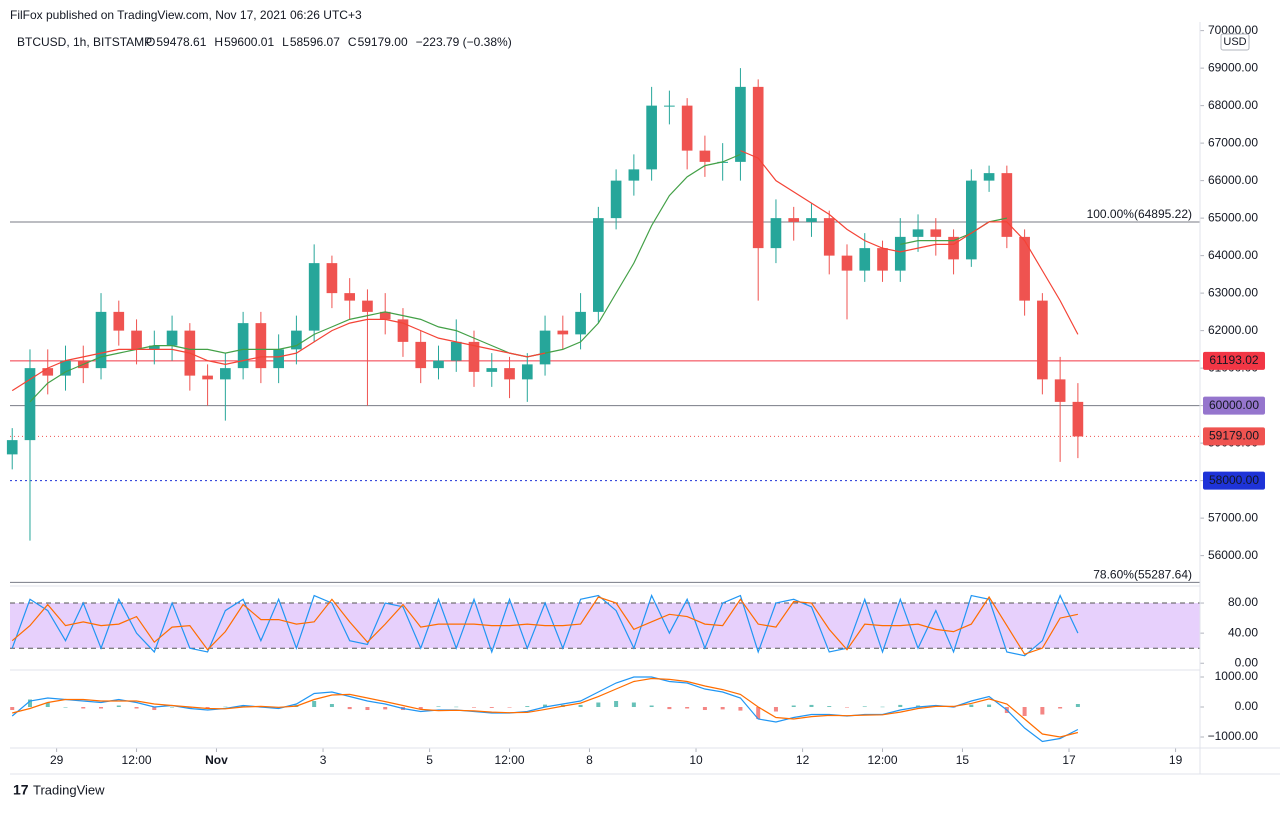 The width and height of the screenshot is (1280, 814). Describe the element at coordinates (352, 42) in the screenshot. I see `ohlc-key: C` at that location.